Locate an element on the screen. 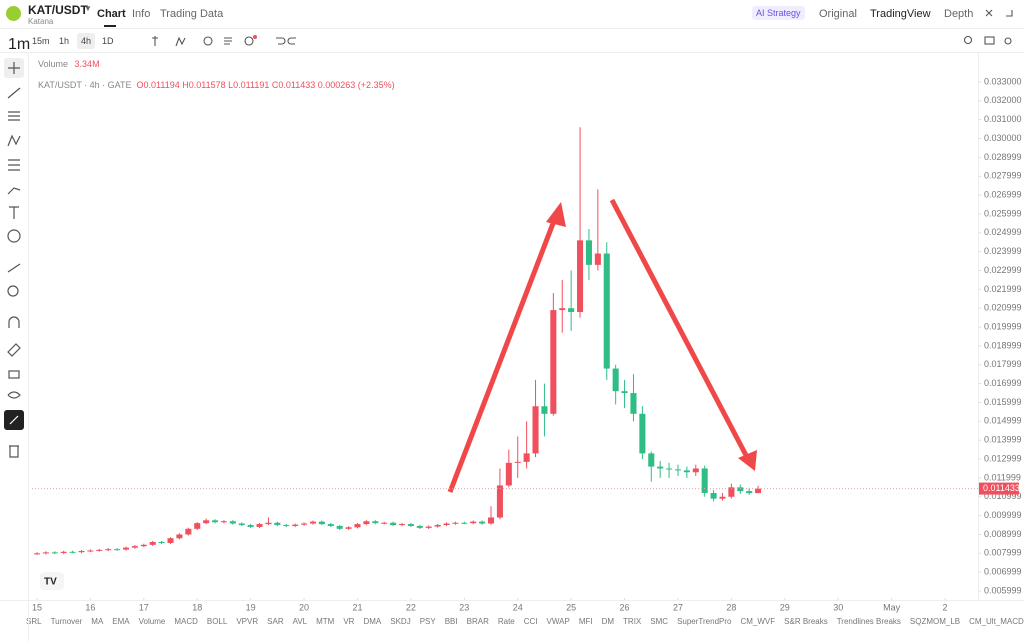  indicator: VWAP is located at coordinates (558, 621).